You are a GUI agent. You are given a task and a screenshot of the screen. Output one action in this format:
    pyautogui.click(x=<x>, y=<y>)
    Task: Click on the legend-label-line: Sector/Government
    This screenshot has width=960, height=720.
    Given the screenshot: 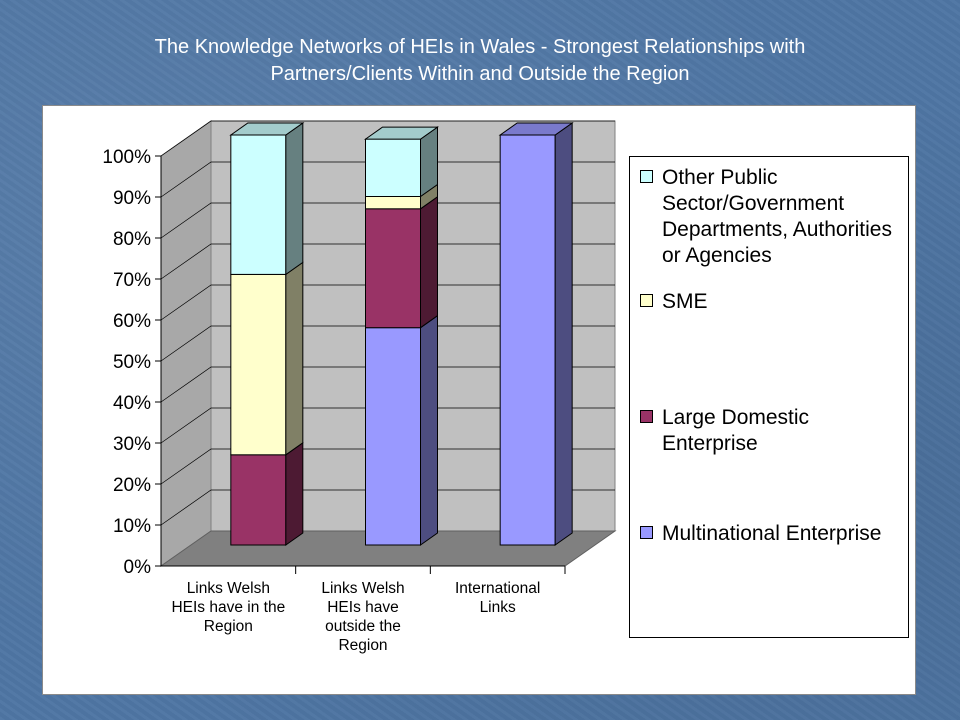 What is the action you would take?
    pyautogui.click(x=753, y=203)
    